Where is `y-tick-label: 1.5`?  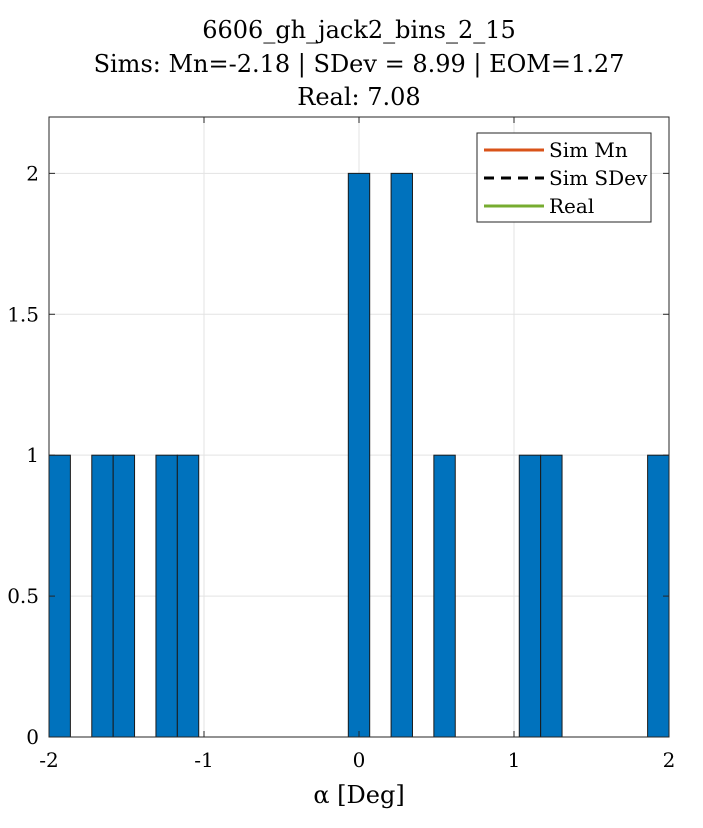
y-tick-label: 1.5 is located at coordinates (23, 314).